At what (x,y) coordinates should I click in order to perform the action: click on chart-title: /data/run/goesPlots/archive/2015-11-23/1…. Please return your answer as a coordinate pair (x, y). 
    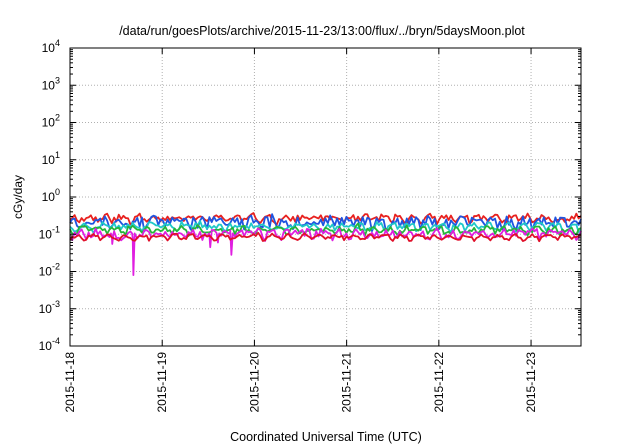
    Looking at the image, I should click on (322, 31).